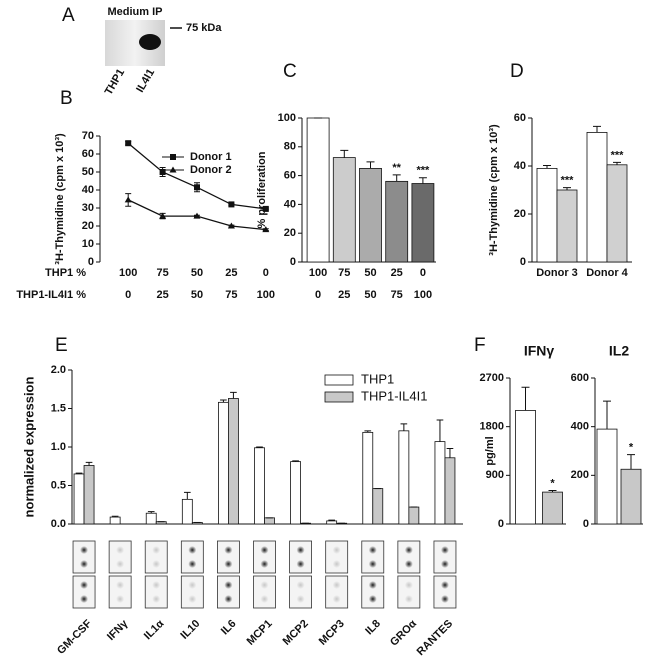 This screenshot has width=646, height=671. Describe the element at coordinates (580, 427) in the screenshot. I see `y-tick-label: 400` at that location.